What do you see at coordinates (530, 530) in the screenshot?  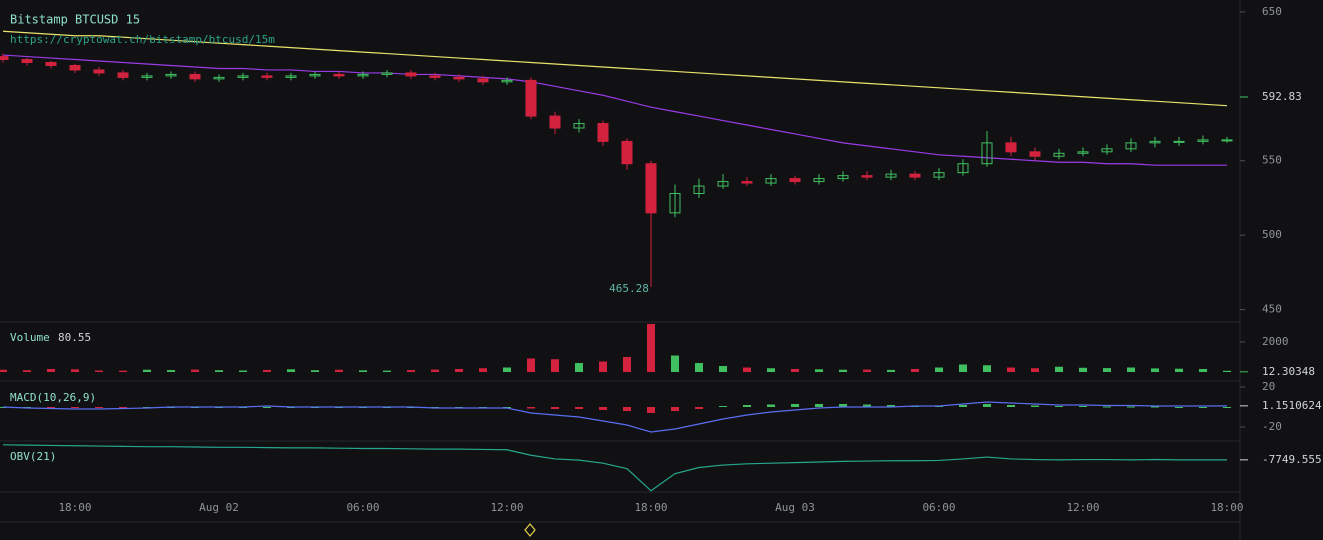 I see `event-marker` at bounding box center [530, 530].